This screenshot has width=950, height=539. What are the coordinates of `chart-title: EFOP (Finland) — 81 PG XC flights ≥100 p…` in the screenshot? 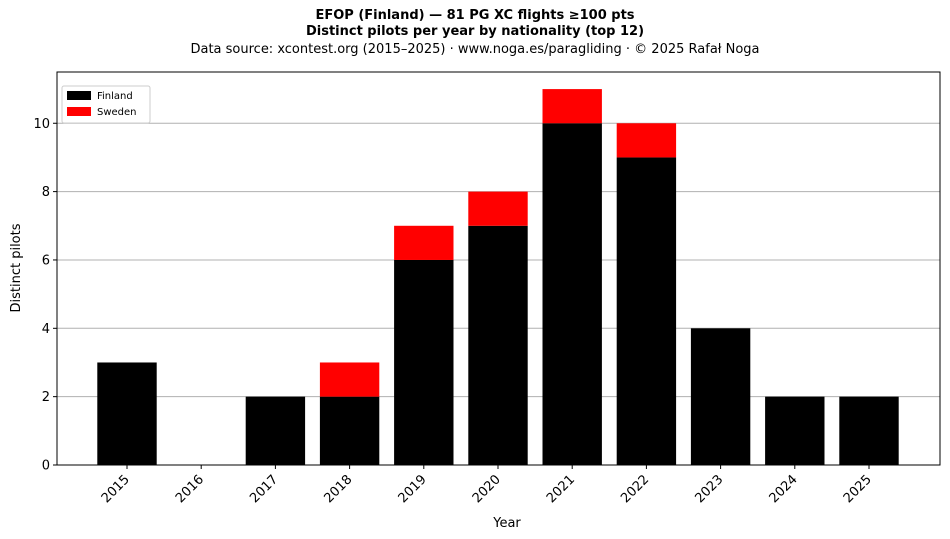 It's located at (475, 15).